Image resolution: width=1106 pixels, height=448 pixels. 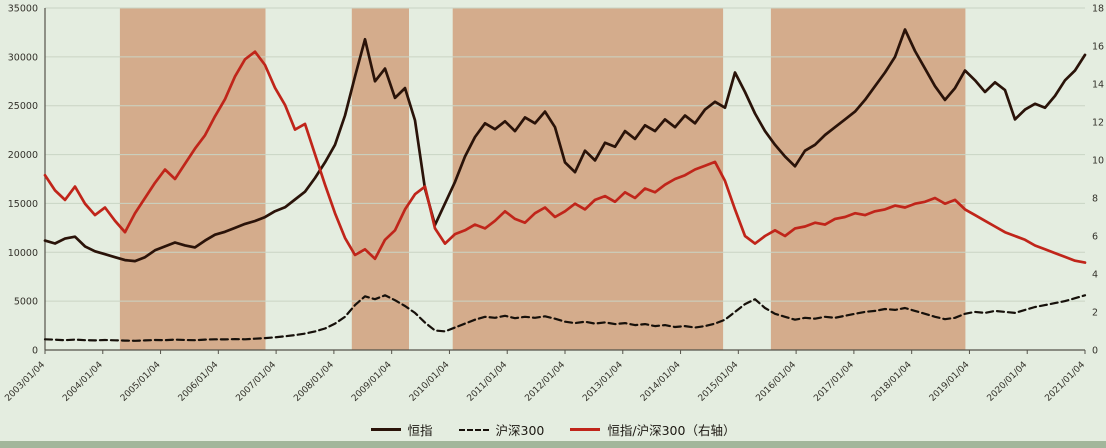 What do you see at coordinates (671, 430) in the screenshot?
I see `legend-label-ratio: 恒指/沪深300（右轴）` at bounding box center [671, 430].